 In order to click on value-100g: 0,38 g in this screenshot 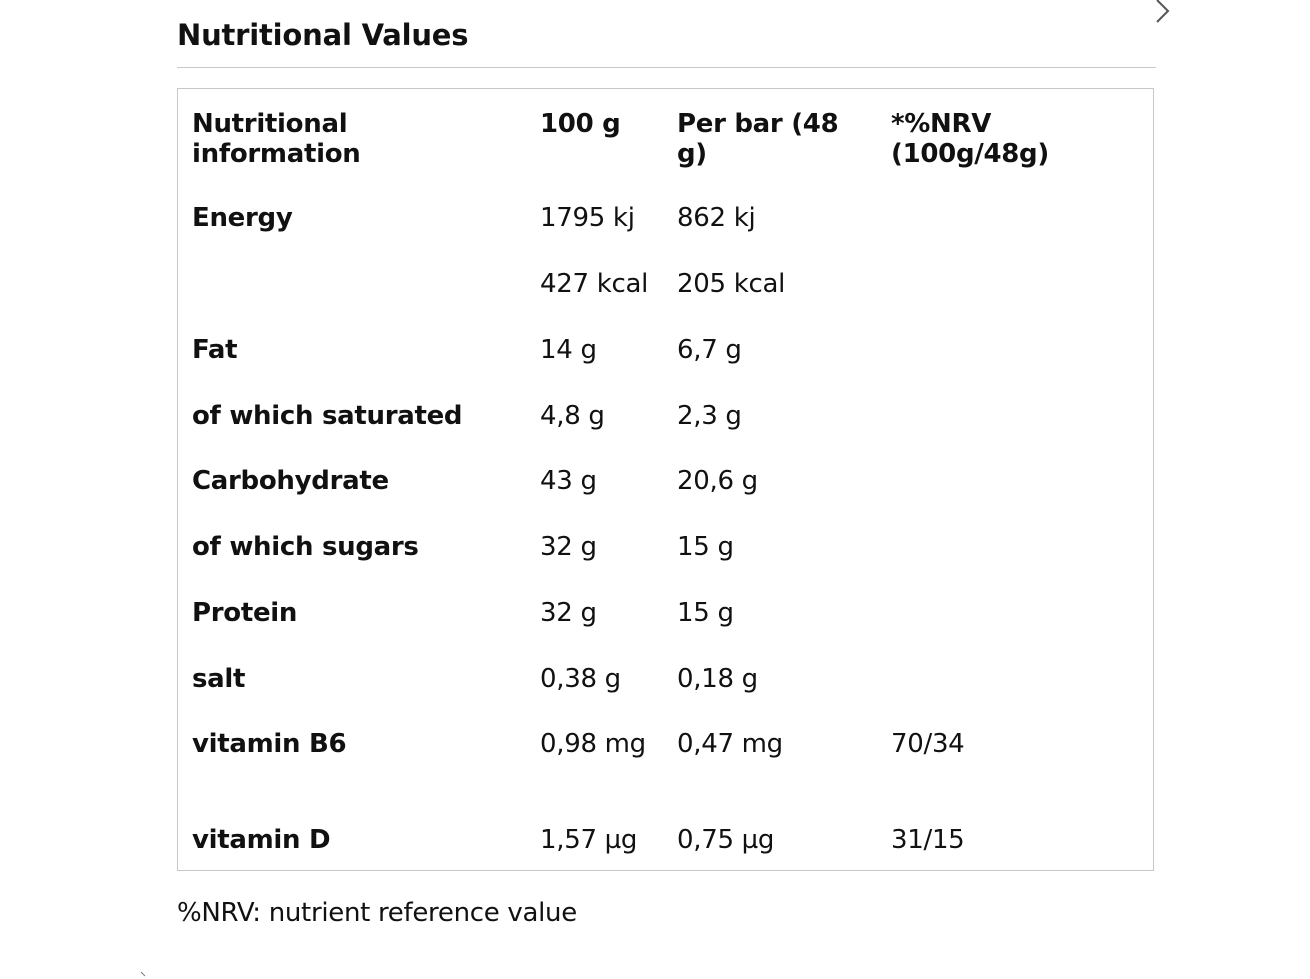, I will do `click(580, 679)`.